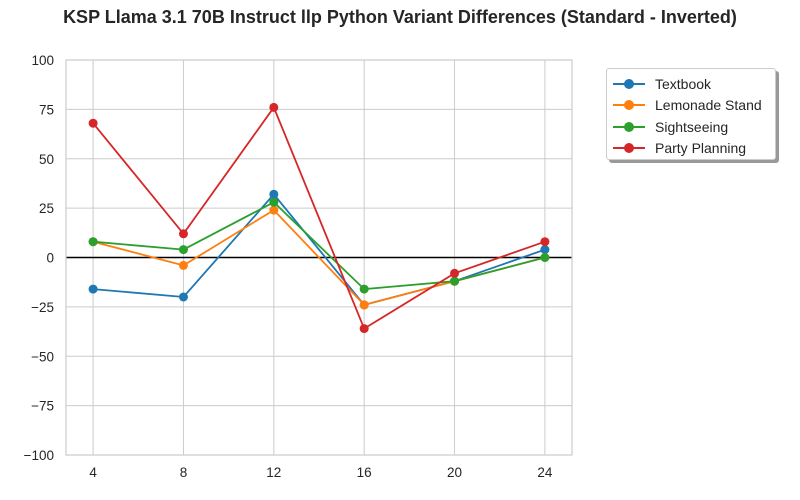  Describe the element at coordinates (42, 60) in the screenshot. I see `y-tick-label: 100` at that location.